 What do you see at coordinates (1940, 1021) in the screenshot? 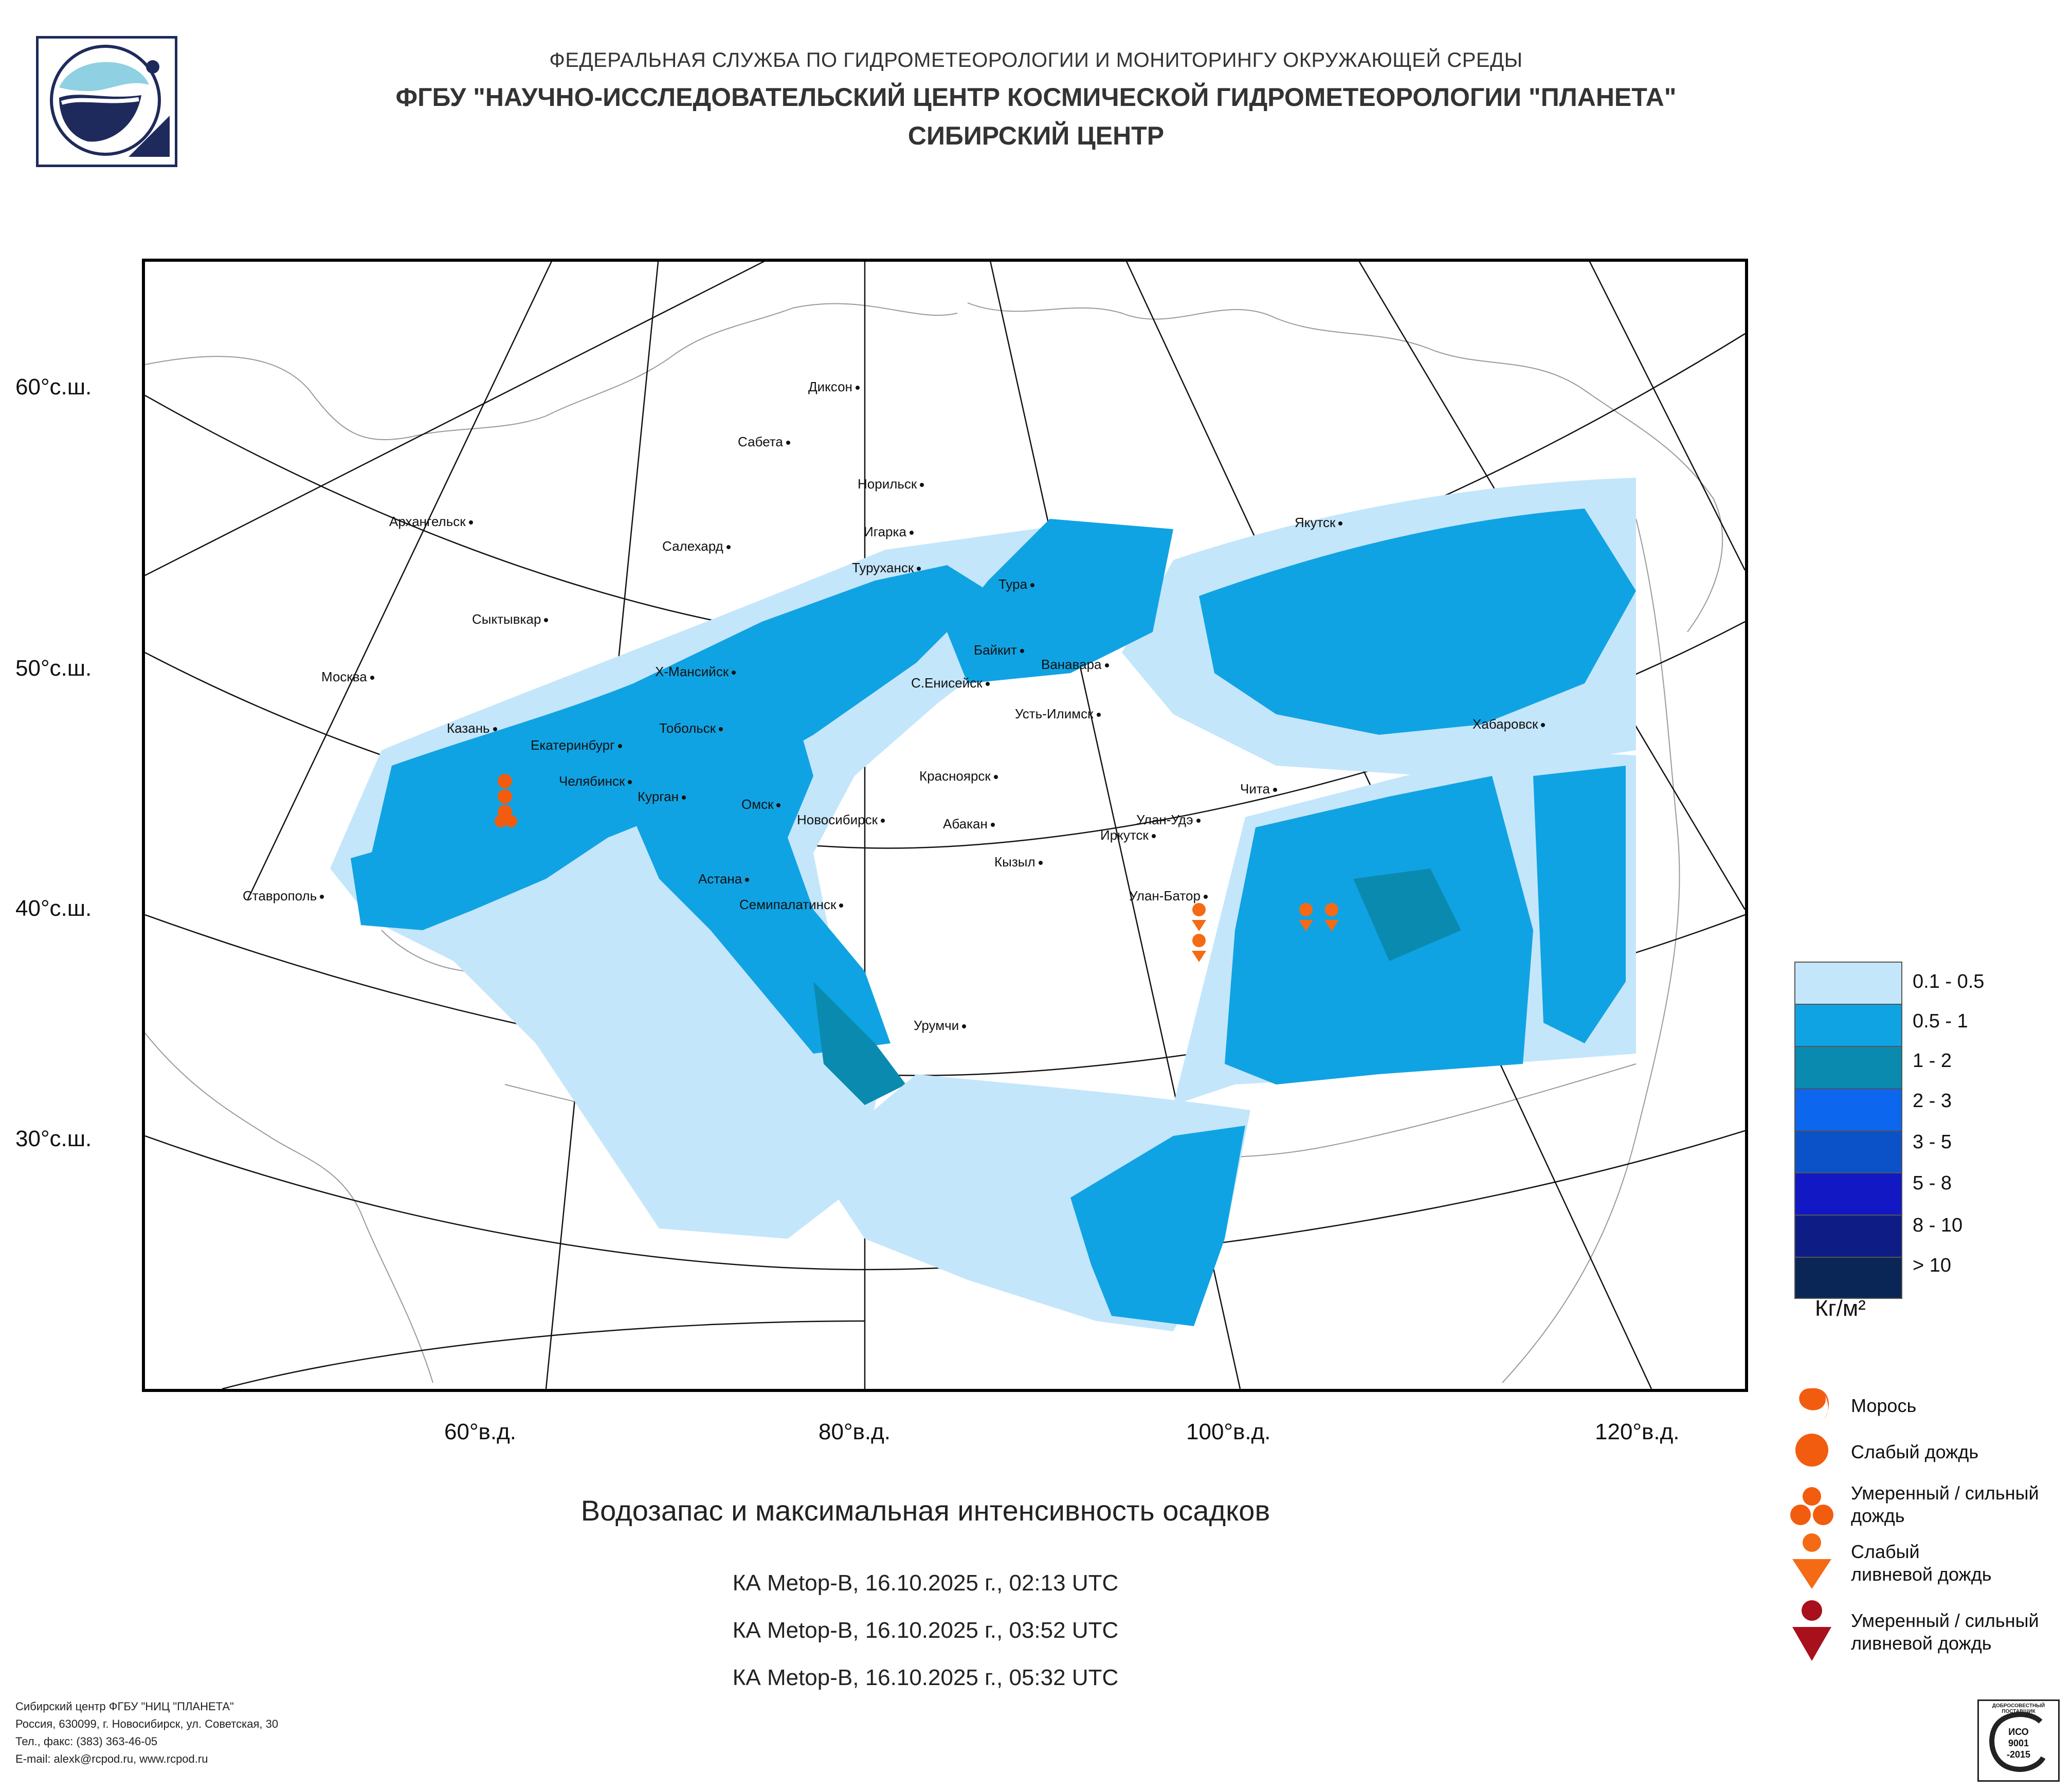
I see `legend-label-1: 0.5 - 1` at bounding box center [1940, 1021].